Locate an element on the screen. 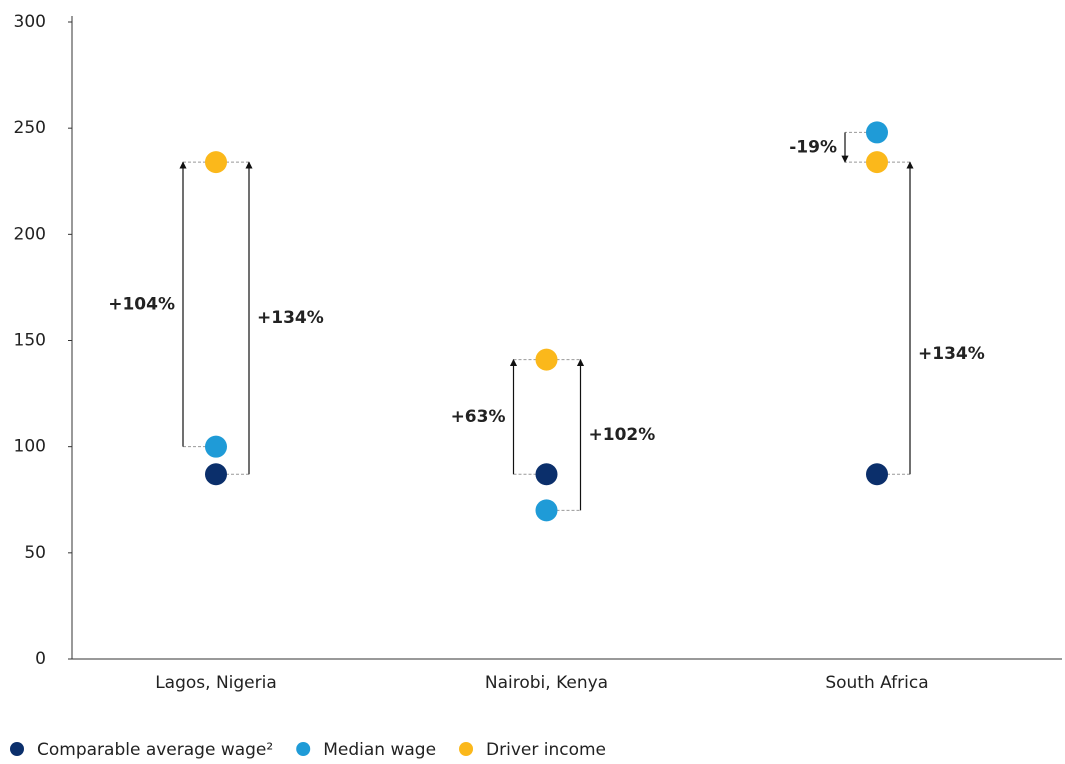  x-tick-label: Nairobi, Kenya is located at coordinates (546, 683).